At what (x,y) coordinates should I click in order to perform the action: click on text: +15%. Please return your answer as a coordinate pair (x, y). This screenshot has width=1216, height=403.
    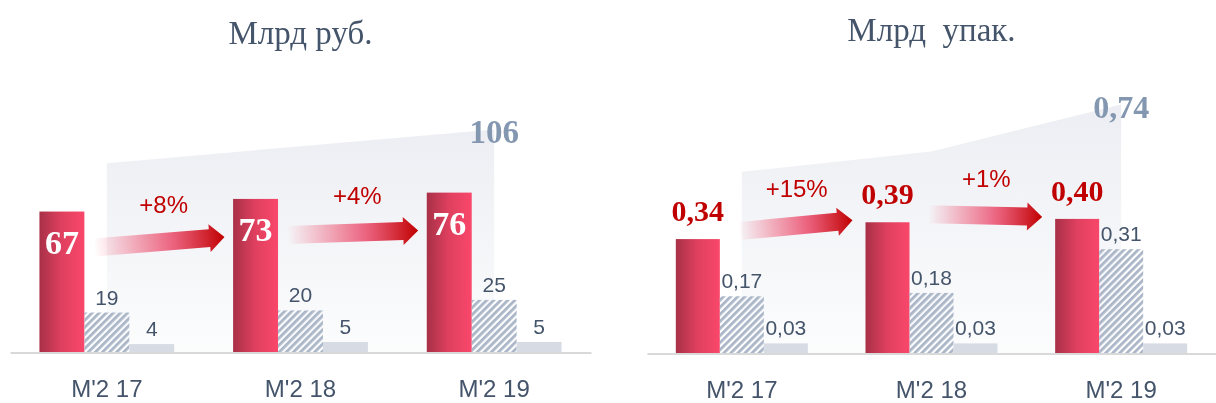
    Looking at the image, I should click on (796, 188).